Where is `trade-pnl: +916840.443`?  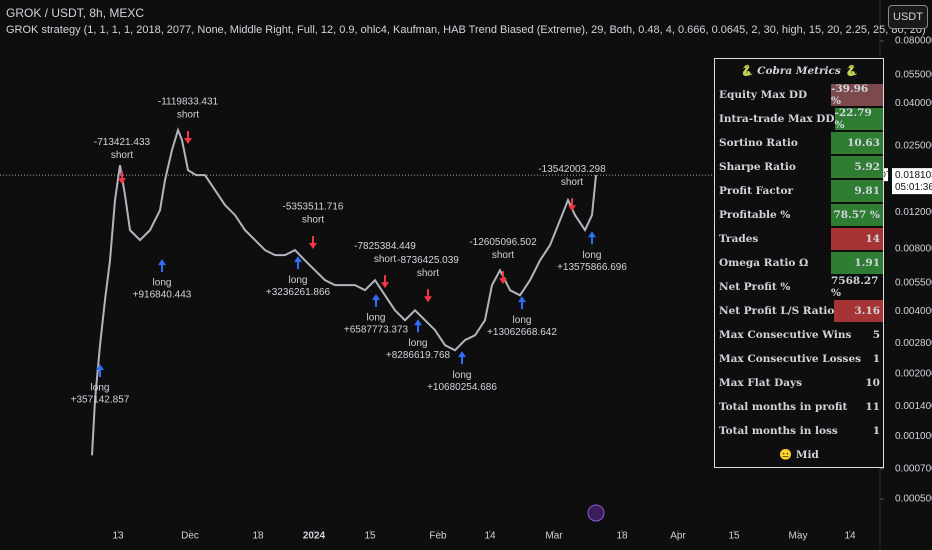
trade-pnl: +916840.443 is located at coordinates (162, 295).